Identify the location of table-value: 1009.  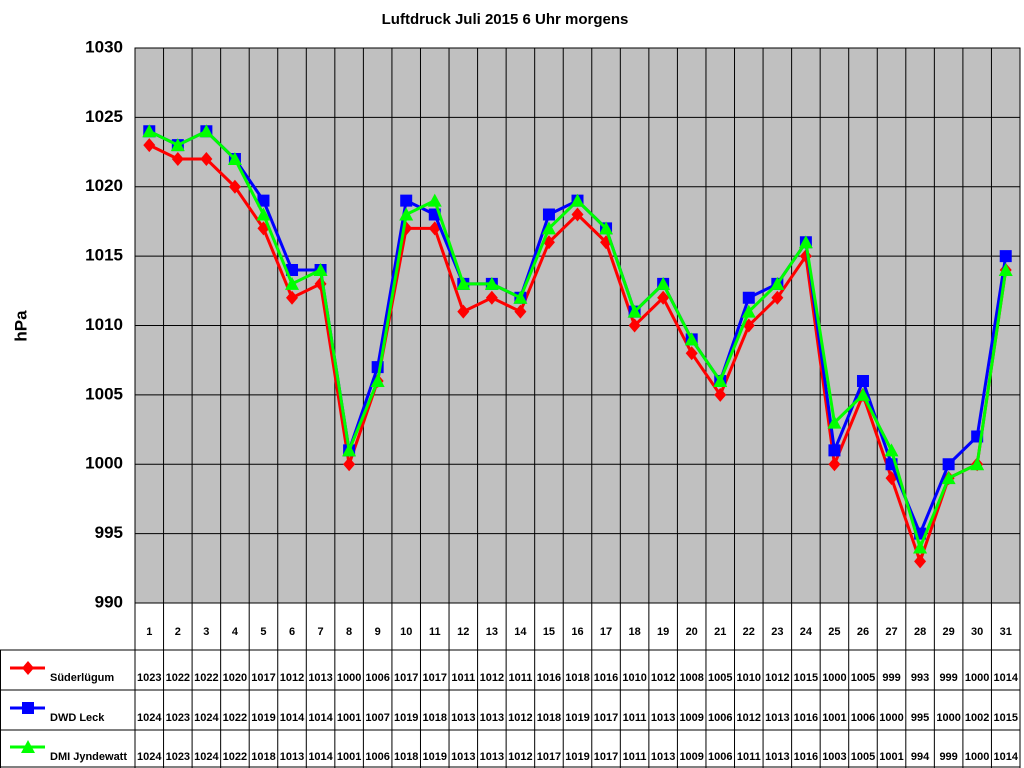
(691, 757).